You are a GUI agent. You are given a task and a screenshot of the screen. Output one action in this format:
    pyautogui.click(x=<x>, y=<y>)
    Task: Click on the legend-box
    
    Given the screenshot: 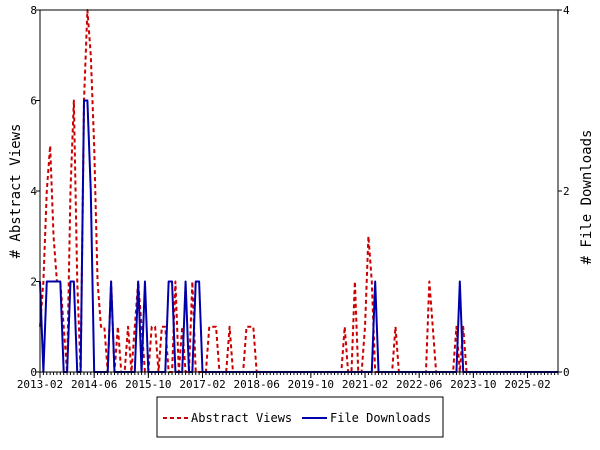 What is the action you would take?
    pyautogui.click(x=300, y=417)
    